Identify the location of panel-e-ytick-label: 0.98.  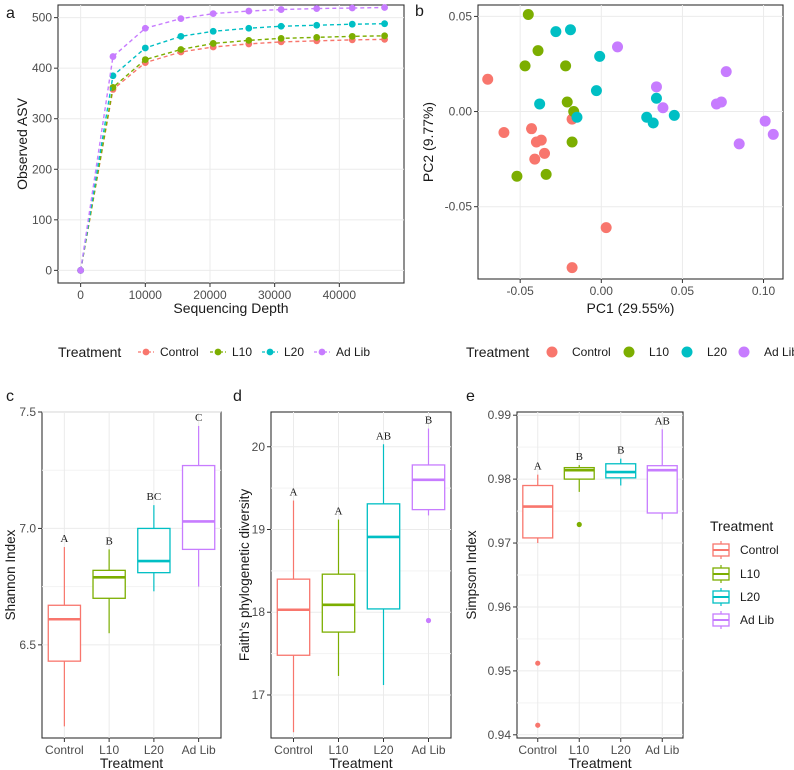
(500, 479).